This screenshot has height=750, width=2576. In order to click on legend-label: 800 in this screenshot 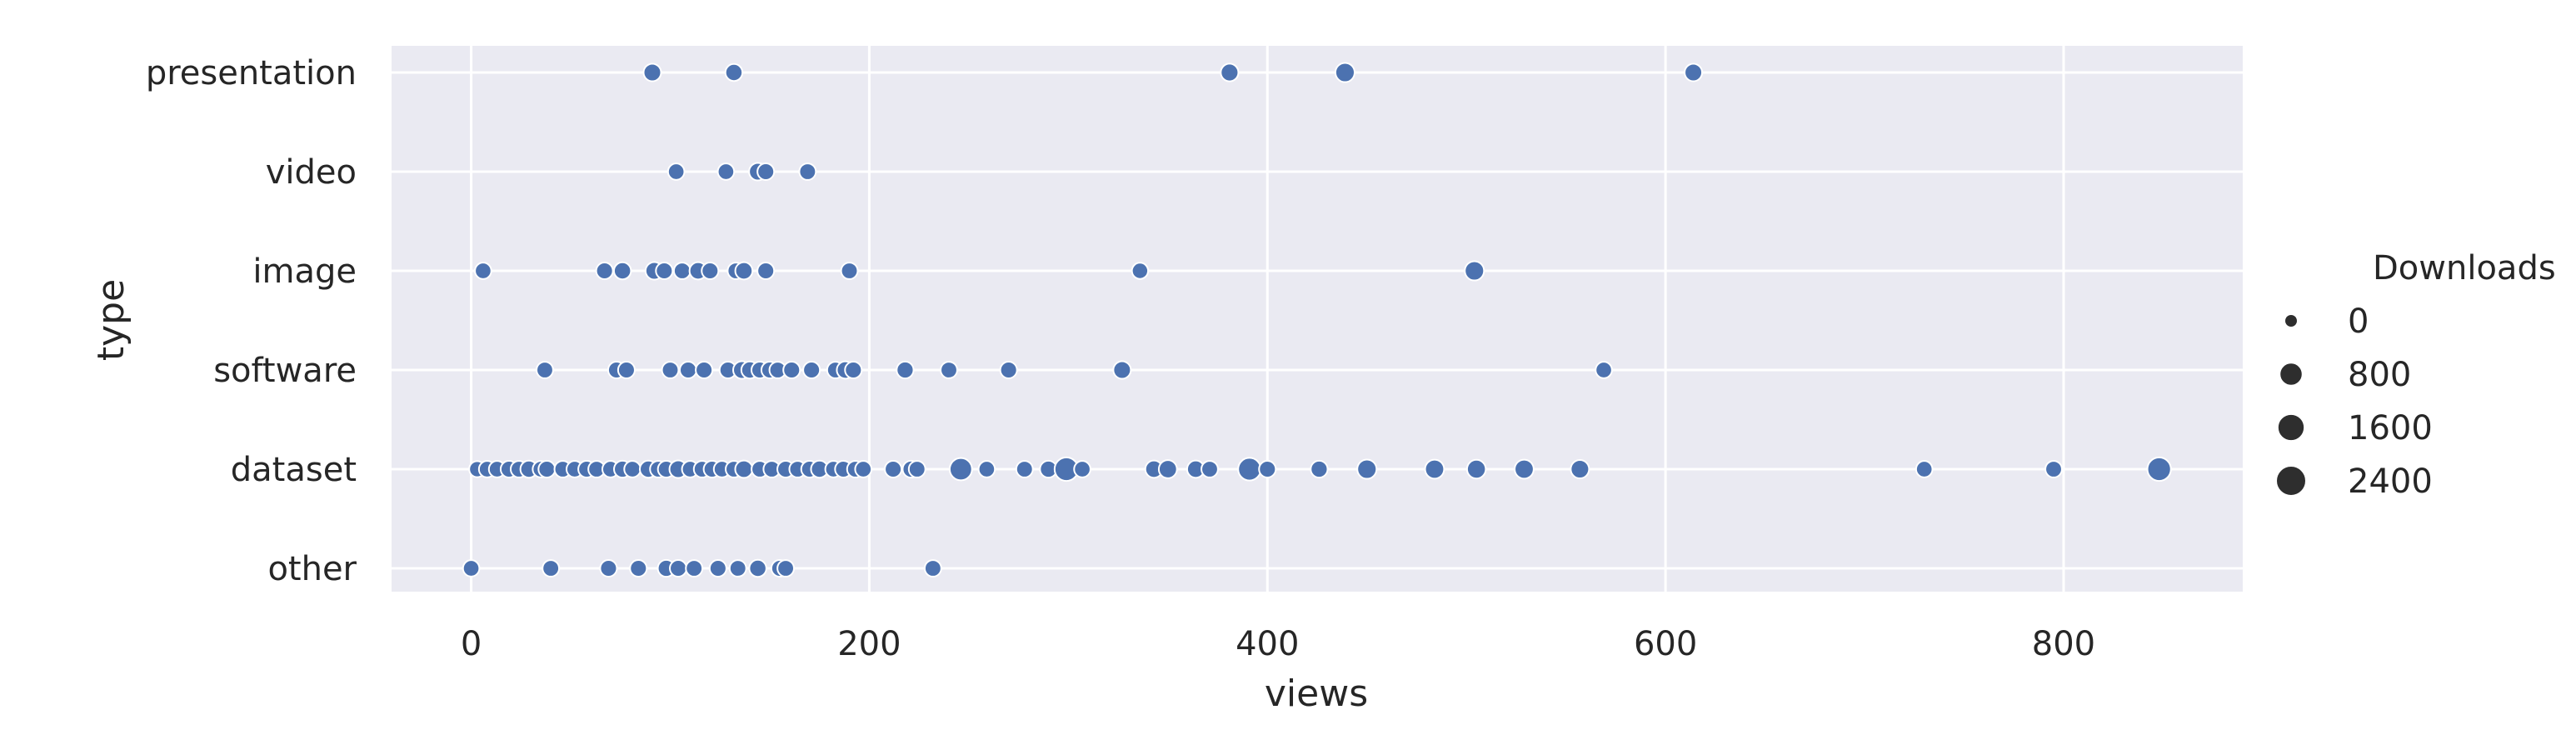, I will do `click(2379, 375)`.